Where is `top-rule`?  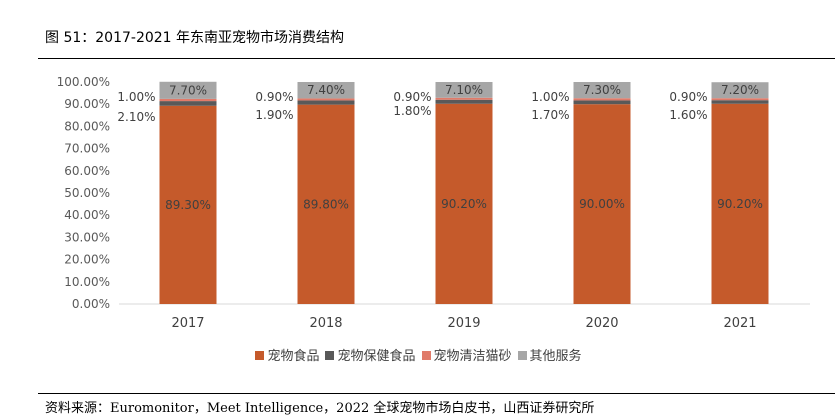
top-rule is located at coordinates (436, 58).